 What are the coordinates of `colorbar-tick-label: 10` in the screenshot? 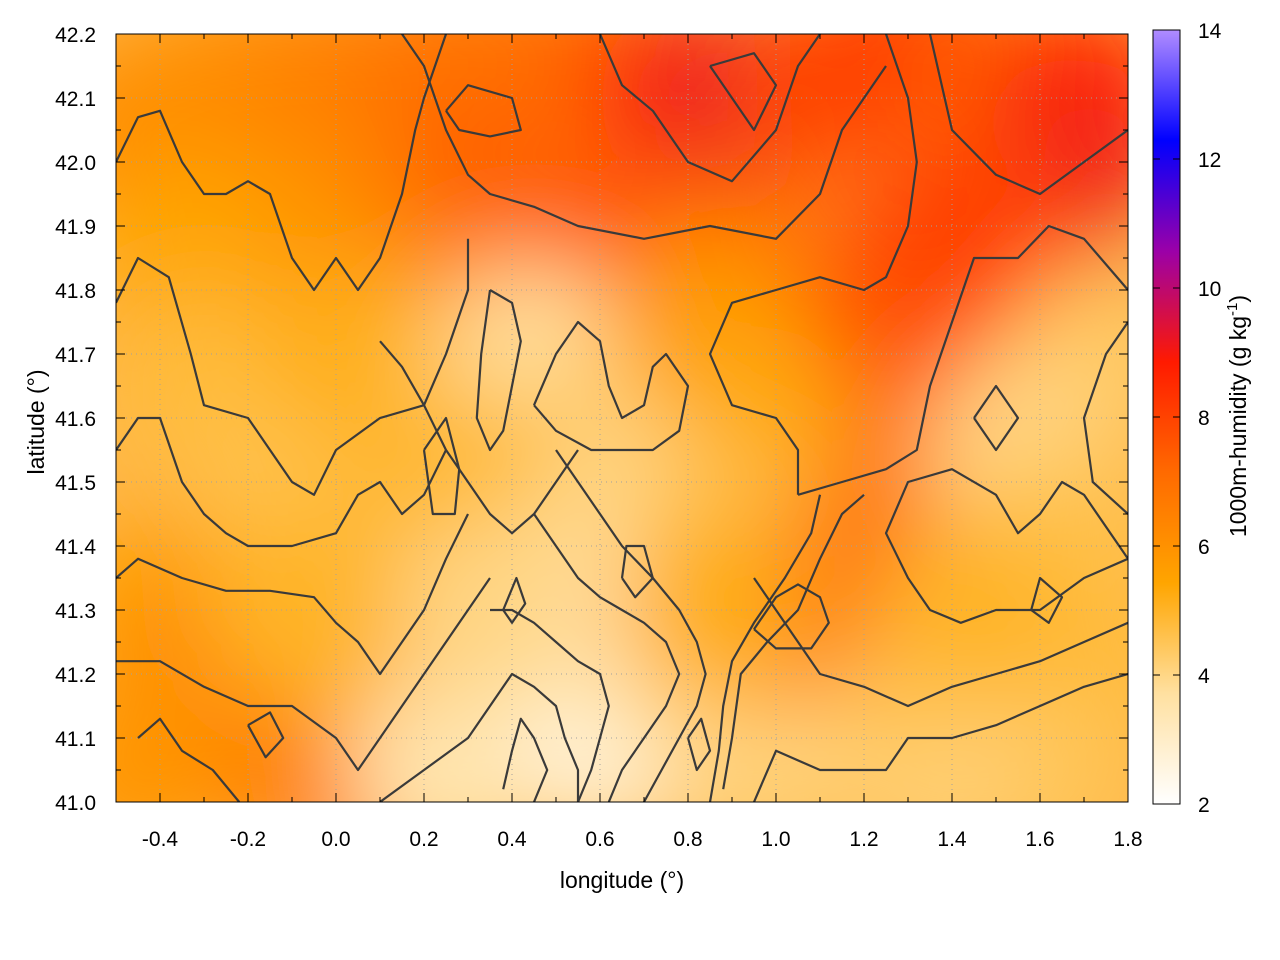 It's located at (1209, 289).